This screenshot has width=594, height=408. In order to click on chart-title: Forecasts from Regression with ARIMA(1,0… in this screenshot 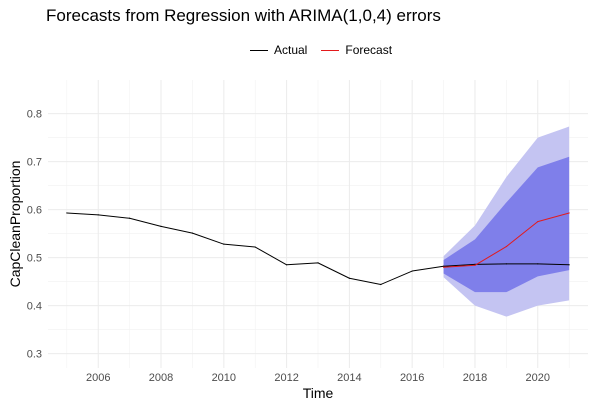, I will do `click(243, 15)`.